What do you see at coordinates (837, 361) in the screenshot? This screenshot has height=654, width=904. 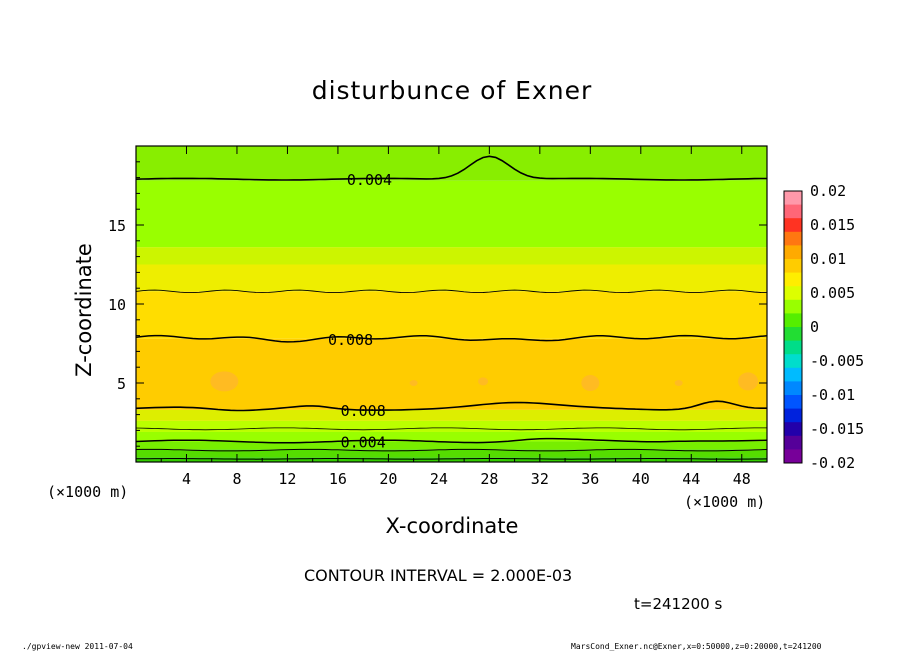 I see `colorbar-label-5: -0.005` at bounding box center [837, 361].